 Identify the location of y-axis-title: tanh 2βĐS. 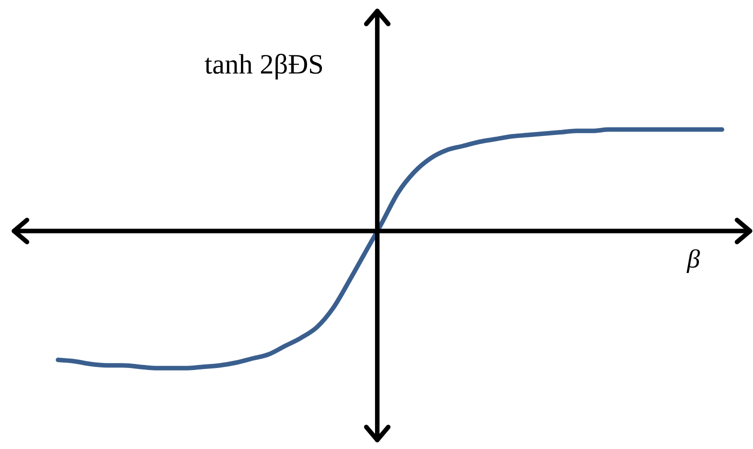
(264, 65).